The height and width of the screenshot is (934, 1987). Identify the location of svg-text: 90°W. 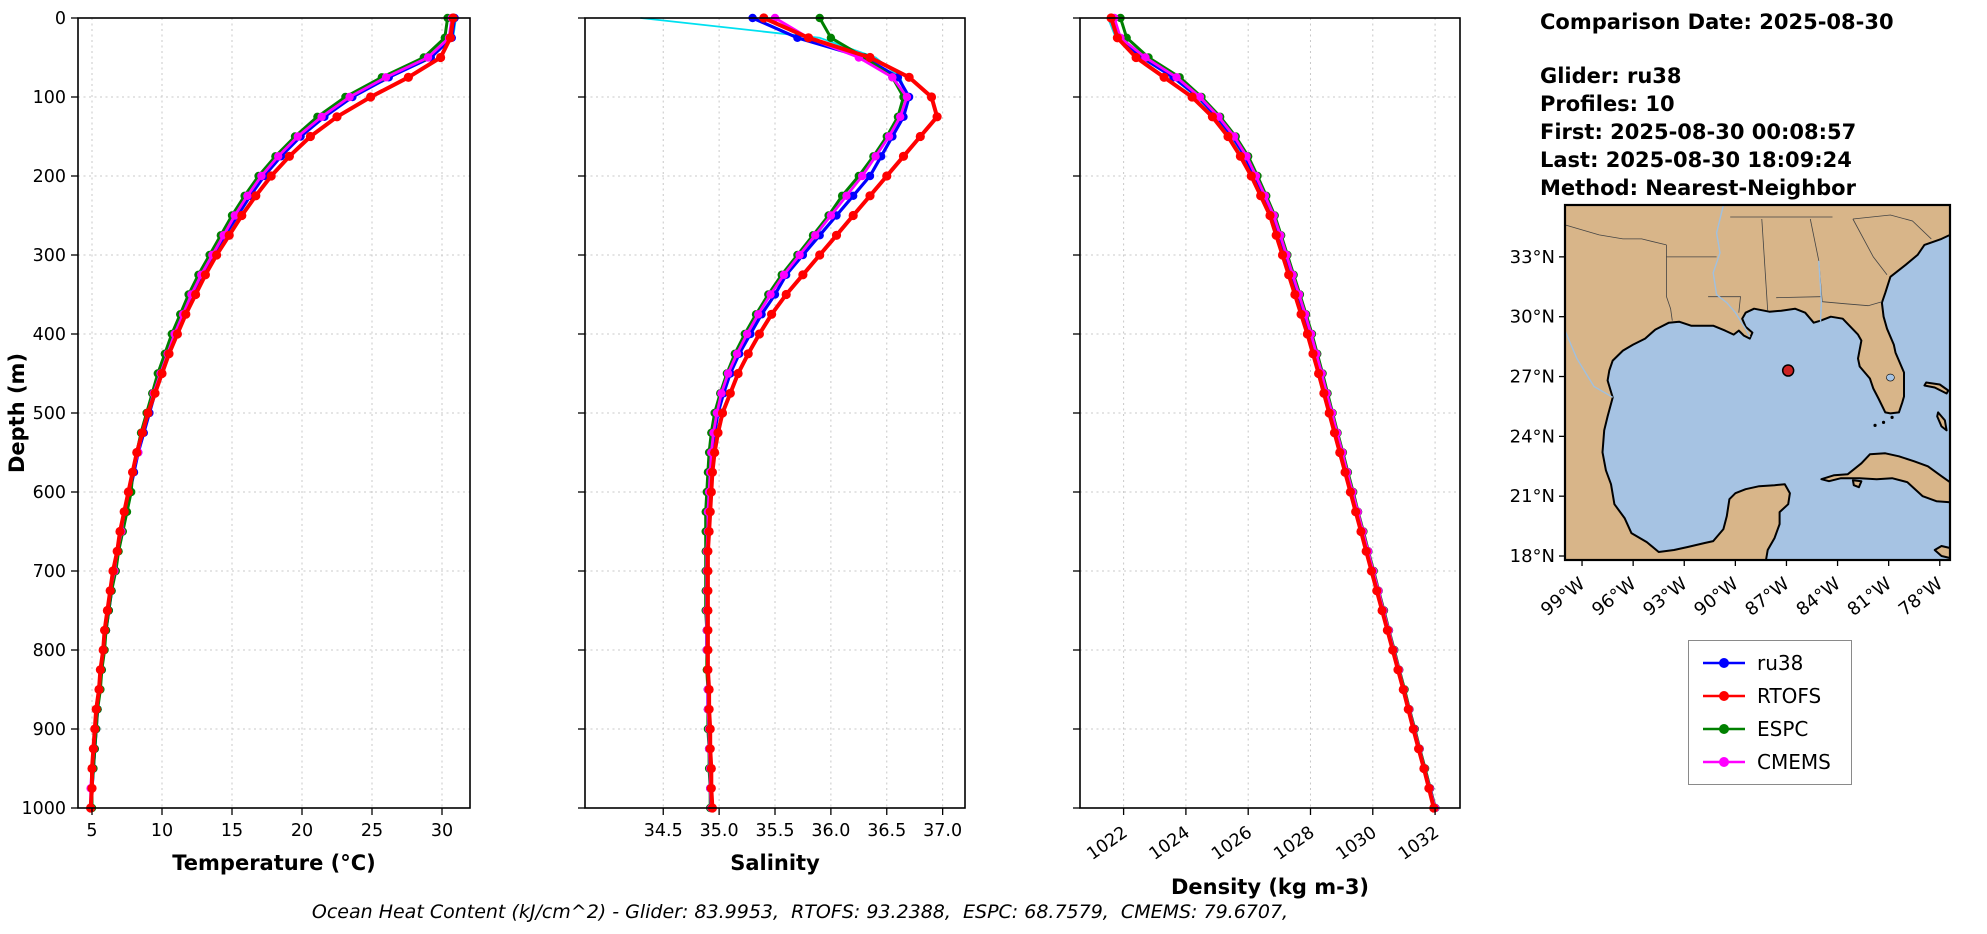
(1716, 596).